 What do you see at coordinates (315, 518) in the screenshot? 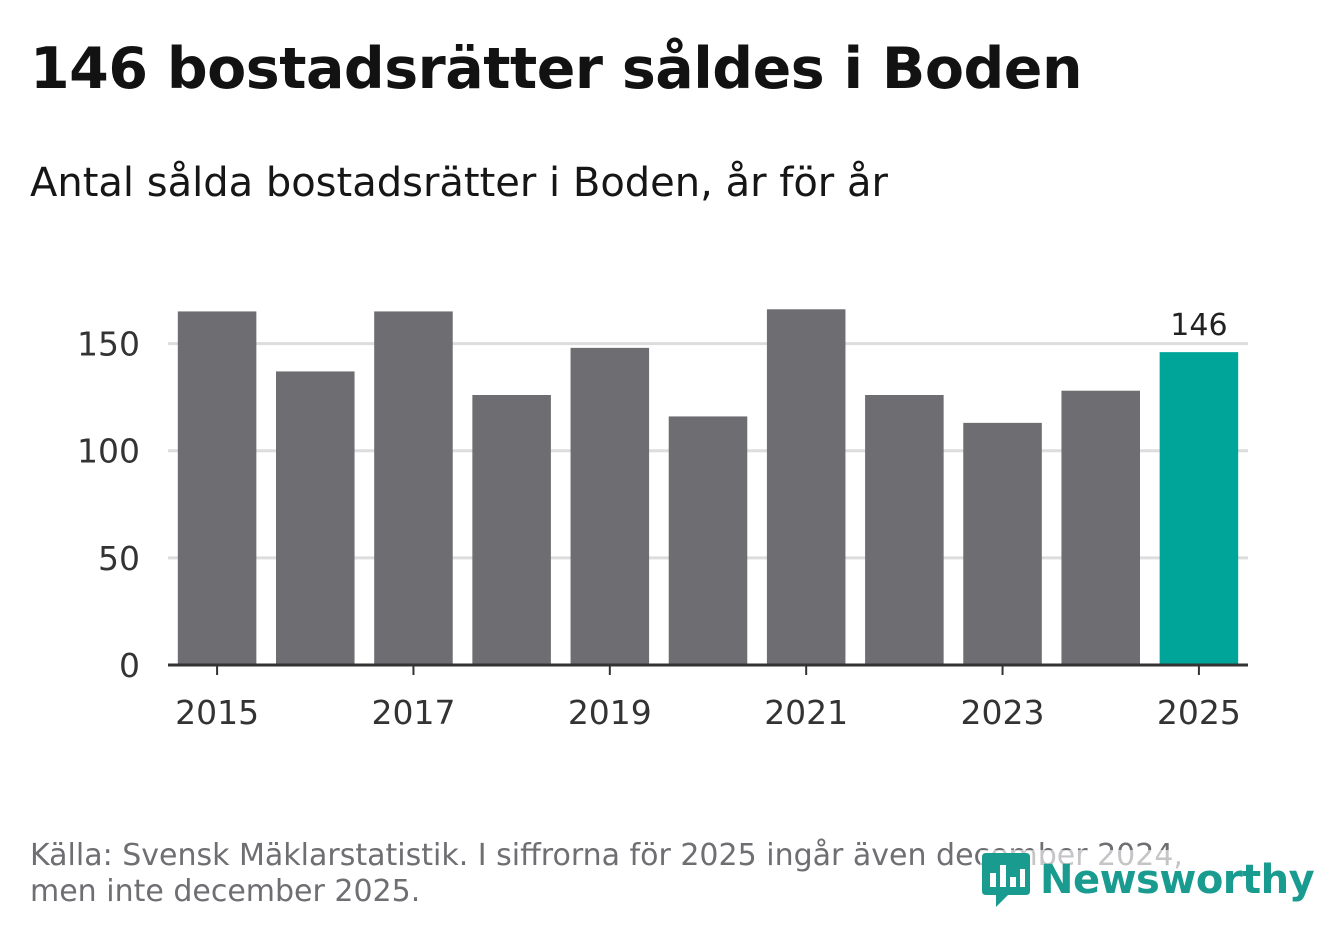
I see `bar-2016` at bounding box center [315, 518].